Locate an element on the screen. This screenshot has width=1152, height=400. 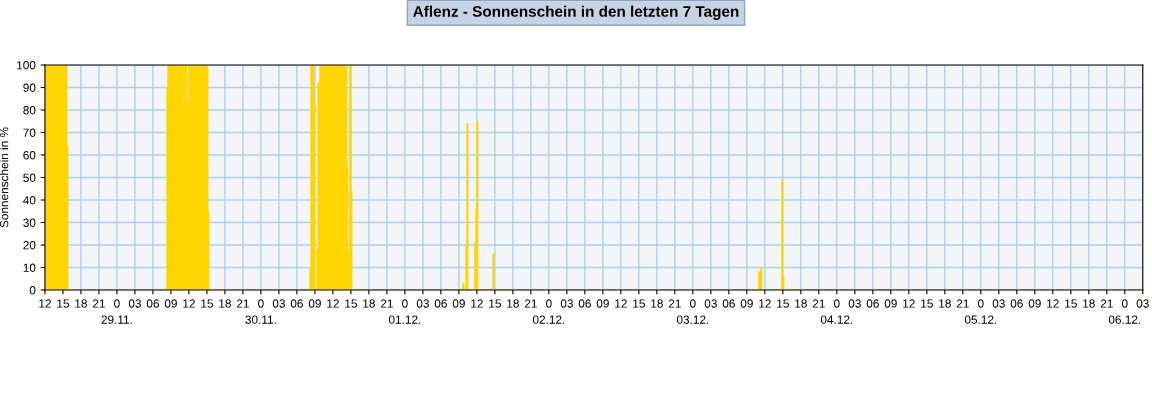
y-axis-title: Sonnenschein in % is located at coordinates (4, 177).